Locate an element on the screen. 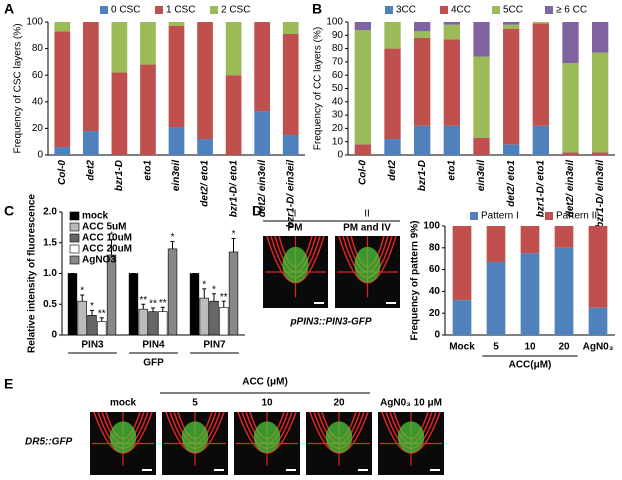  legend-label: ACC 20uM is located at coordinates (107, 249).